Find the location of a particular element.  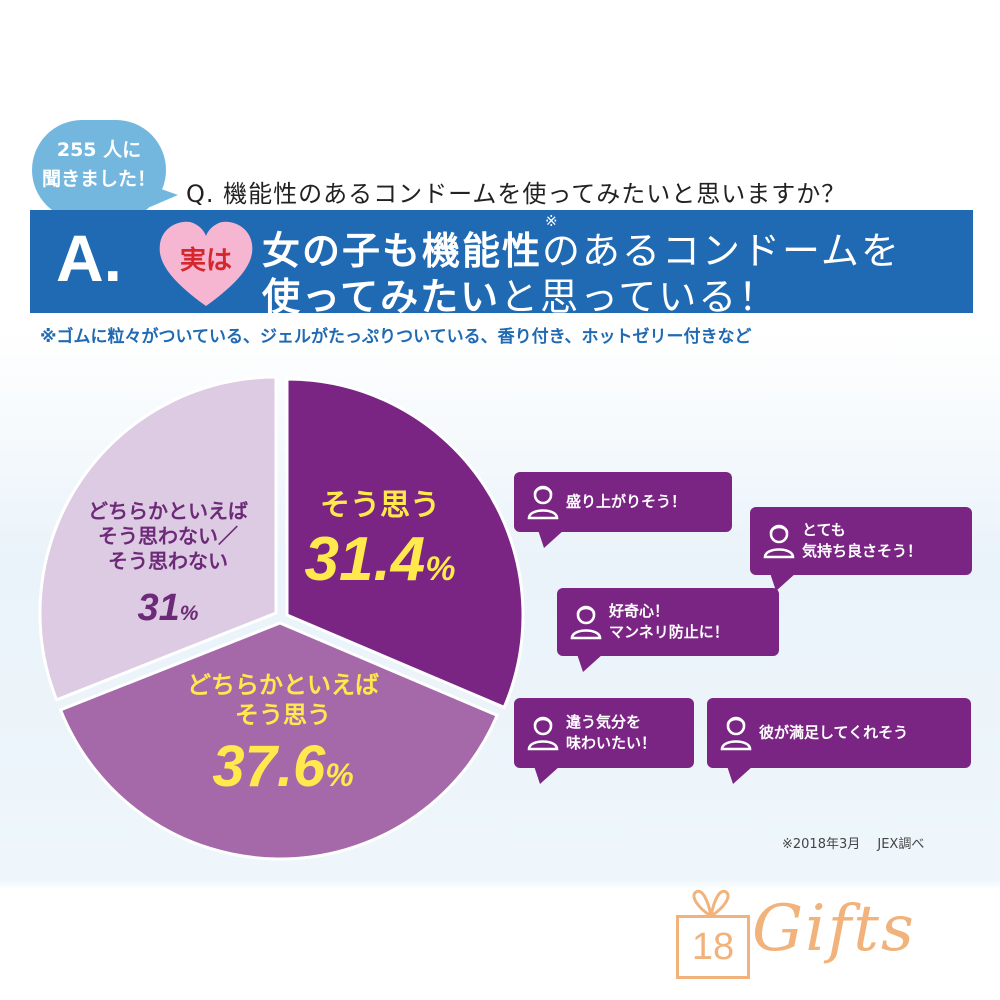

bubble-2-line-1: とても is located at coordinates (824, 530).